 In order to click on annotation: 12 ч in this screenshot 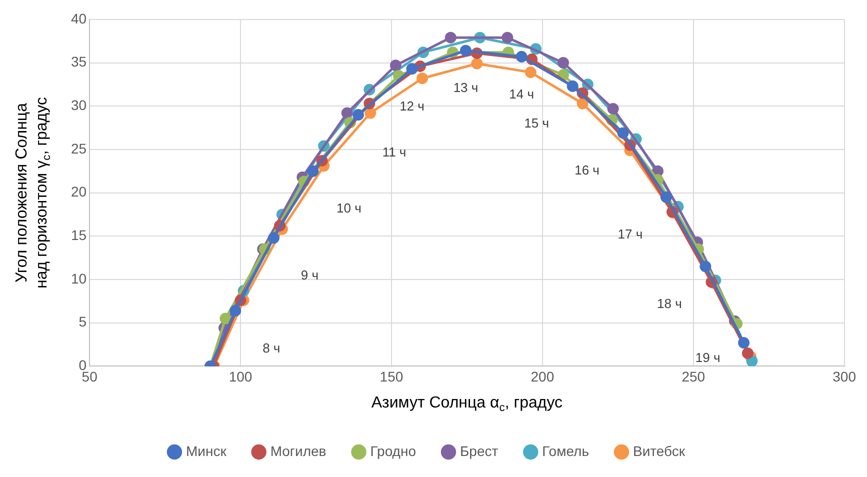, I will do `click(412, 106)`.